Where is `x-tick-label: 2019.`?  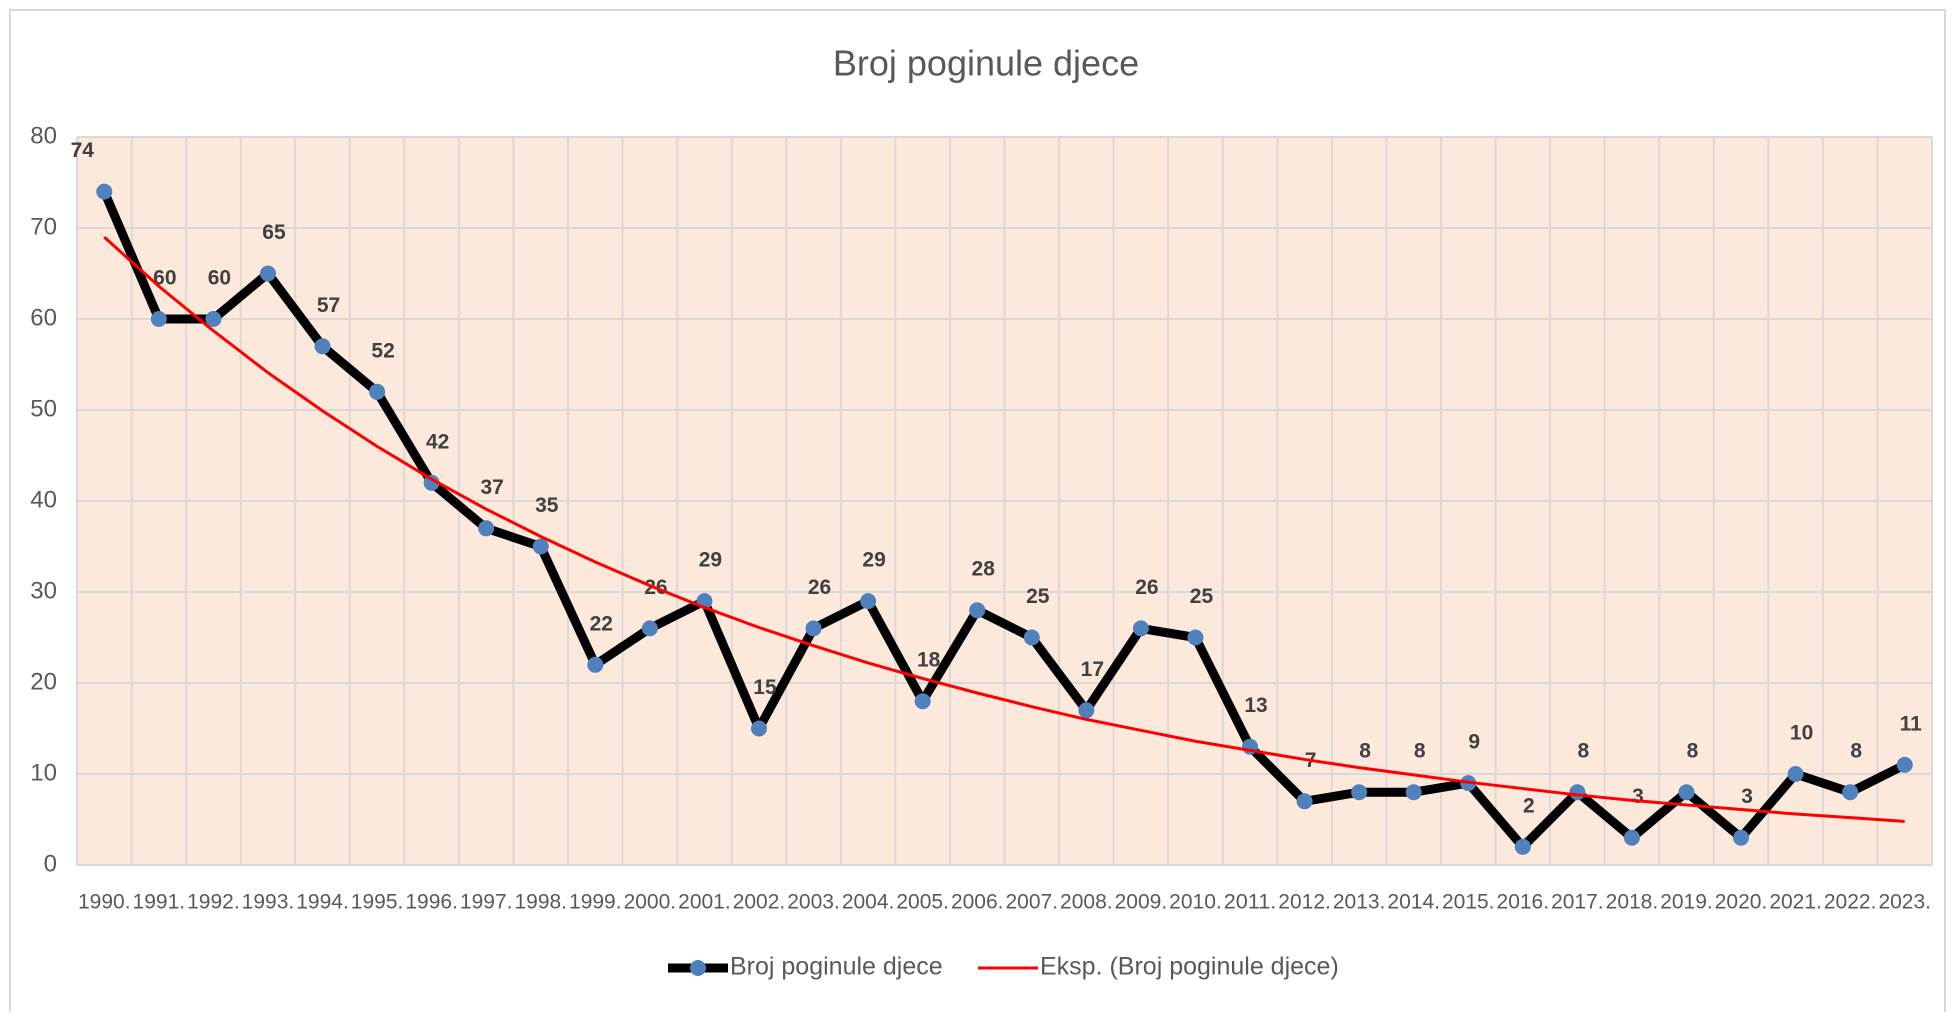 x-tick-label: 2019. is located at coordinates (1686, 902).